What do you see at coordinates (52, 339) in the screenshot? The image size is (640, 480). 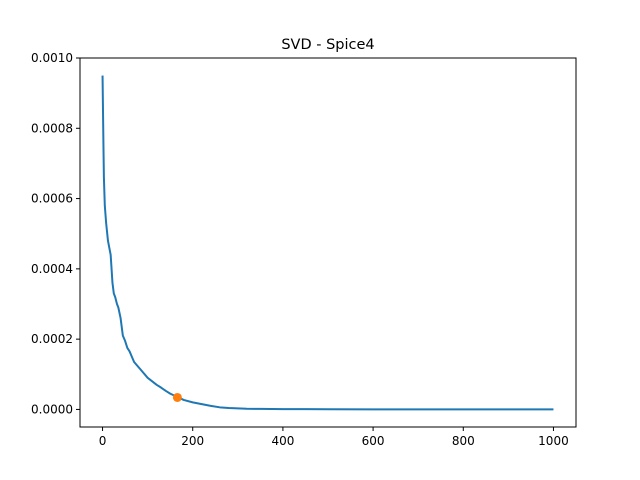 I see `y-tick-label: 0.0002` at bounding box center [52, 339].